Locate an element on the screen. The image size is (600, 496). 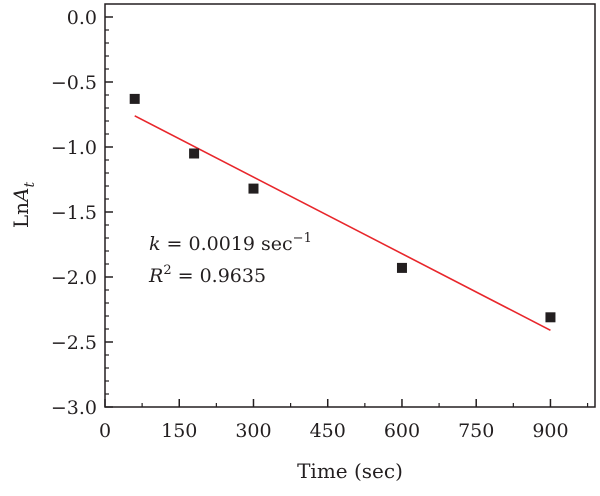
r-superscript: 2 is located at coordinates (167, 270).